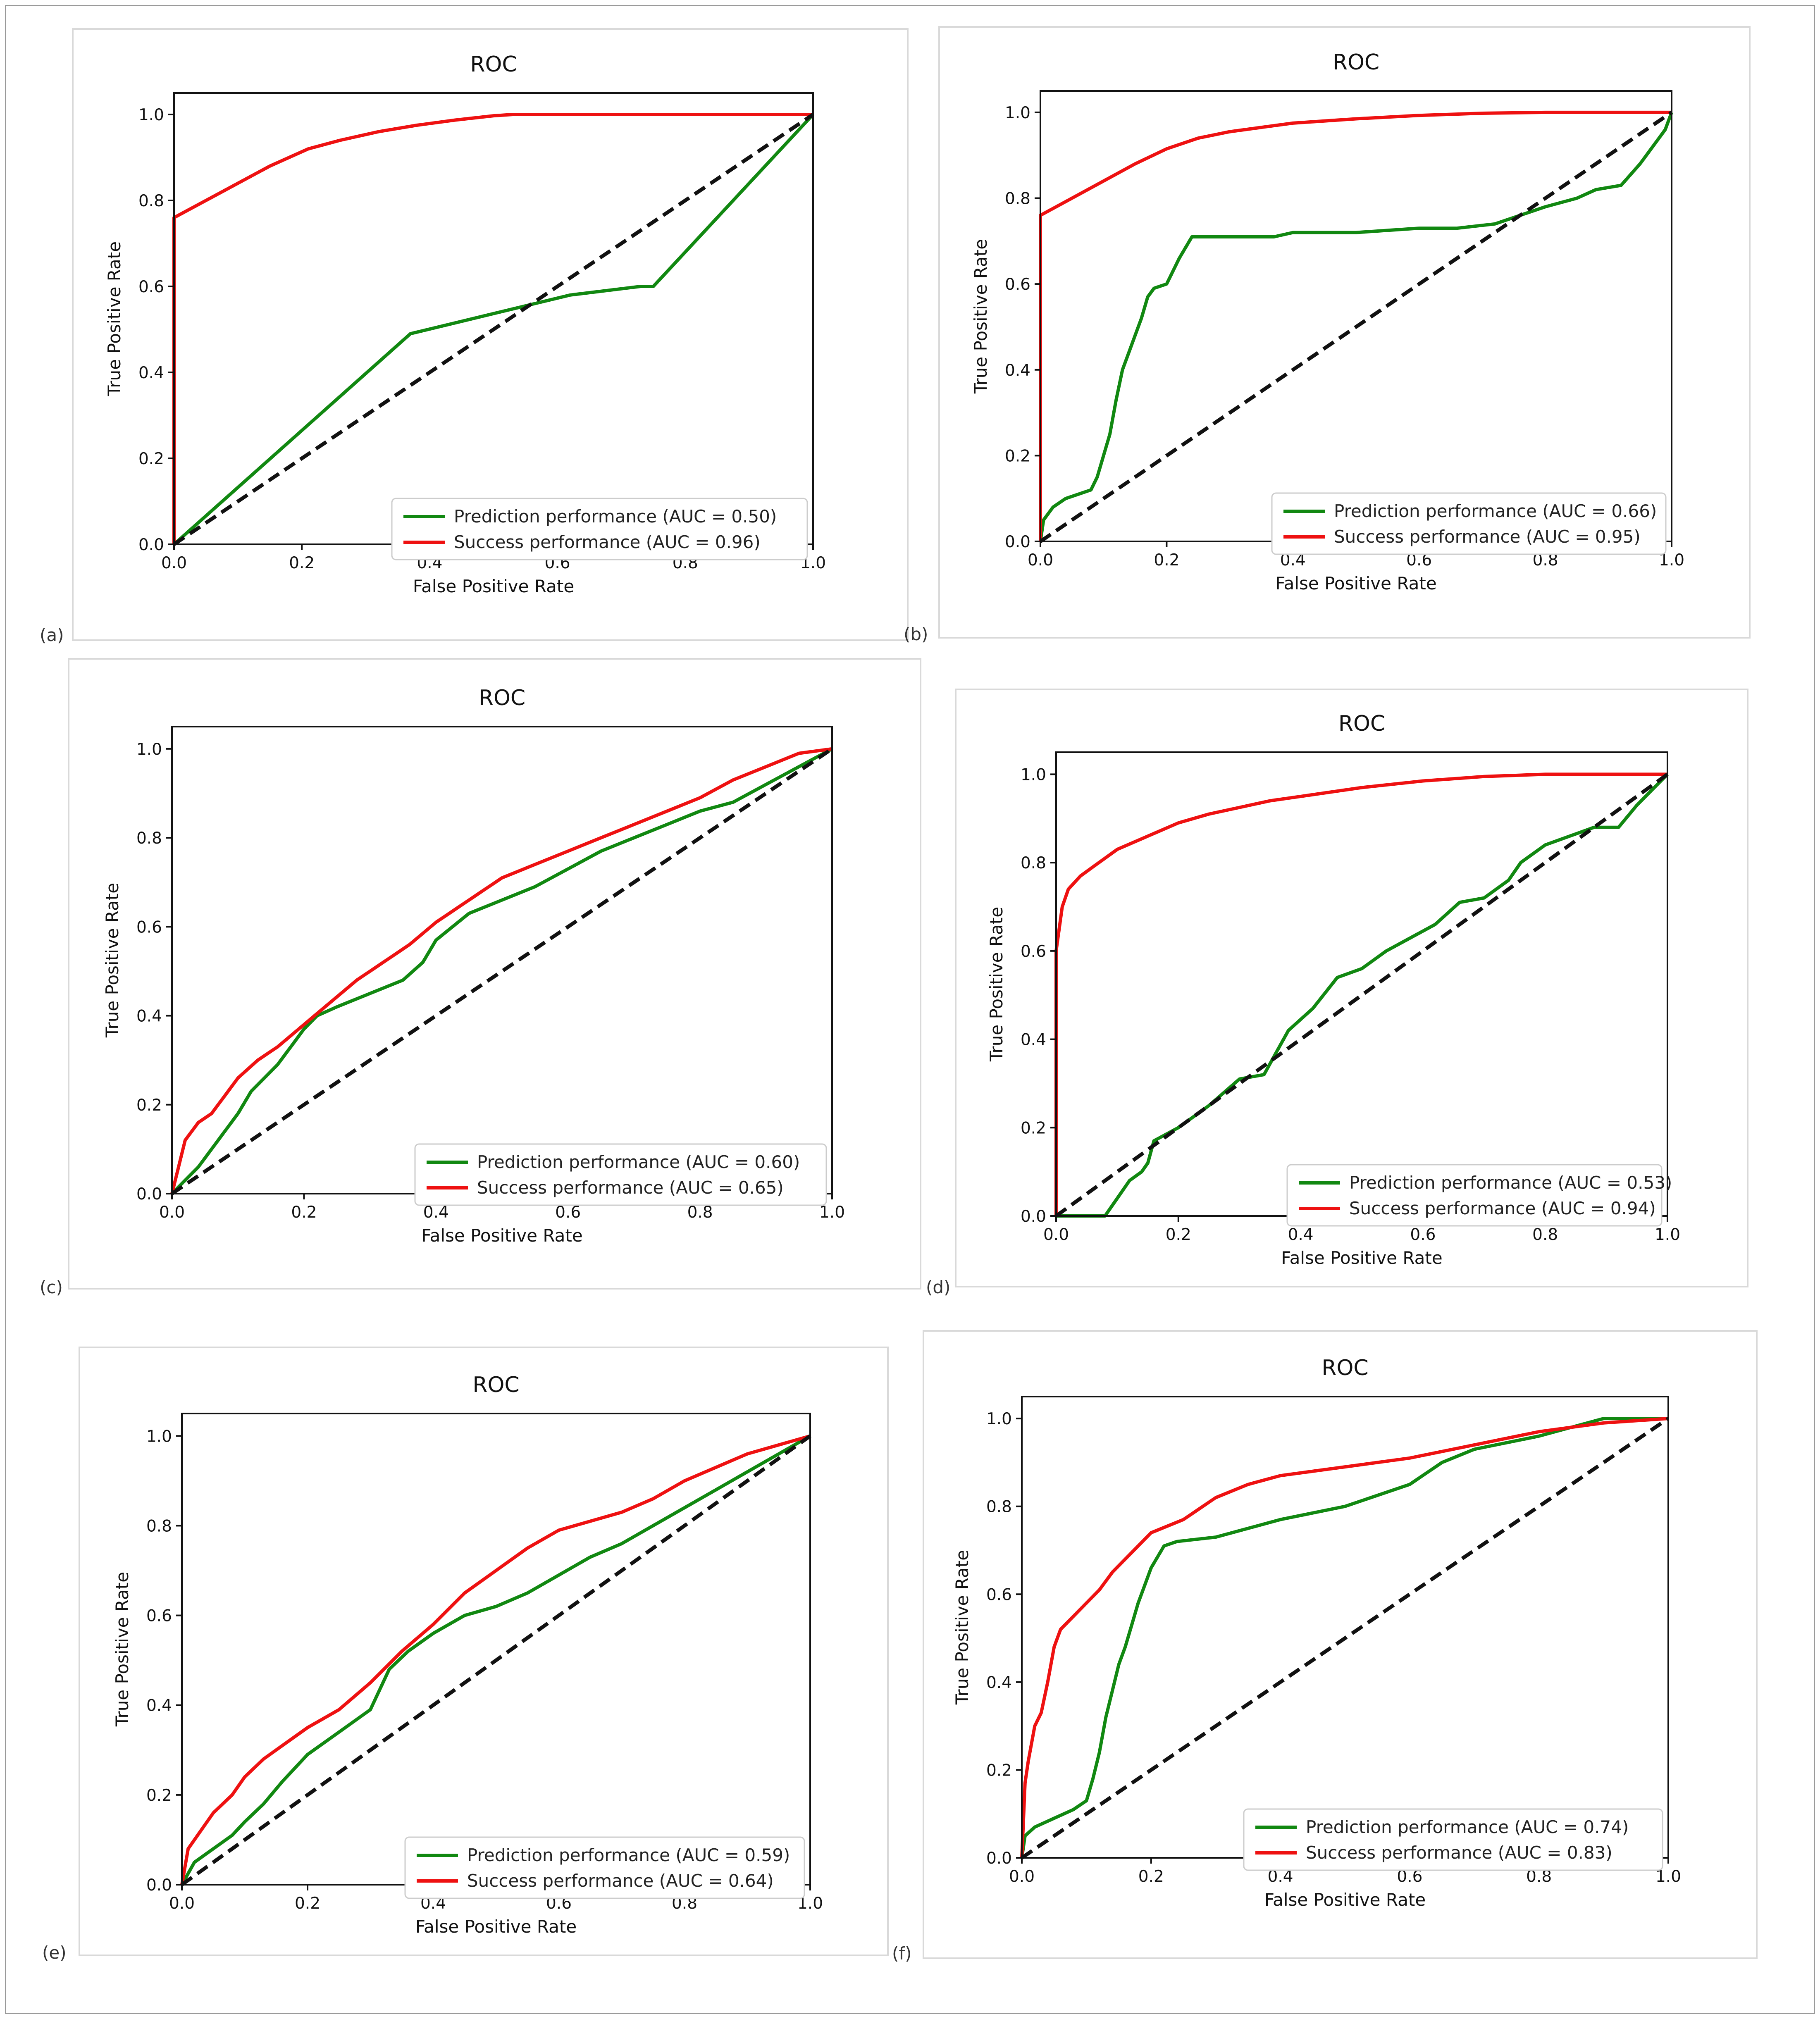 This screenshot has height=2019, width=1820. What do you see at coordinates (1459, 1853) in the screenshot?
I see `legend-entry-success: Success performance (AUC = 0.83)` at bounding box center [1459, 1853].